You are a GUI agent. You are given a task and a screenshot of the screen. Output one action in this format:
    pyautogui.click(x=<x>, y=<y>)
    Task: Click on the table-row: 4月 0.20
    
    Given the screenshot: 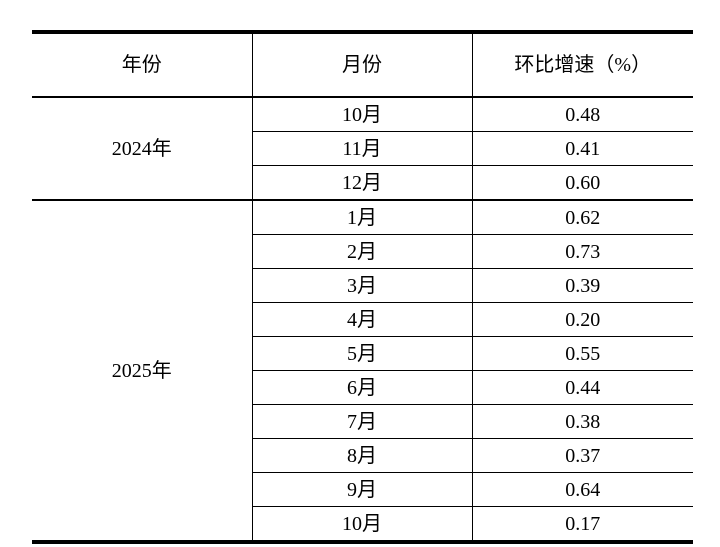 What is the action you would take?
    pyautogui.click(x=362, y=319)
    